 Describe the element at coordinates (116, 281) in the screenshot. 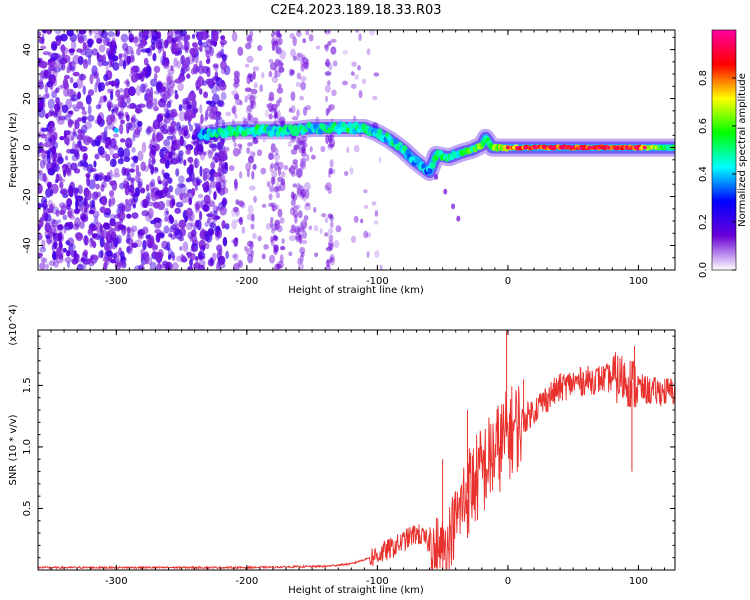

I see `x-tick-label: -300` at that location.